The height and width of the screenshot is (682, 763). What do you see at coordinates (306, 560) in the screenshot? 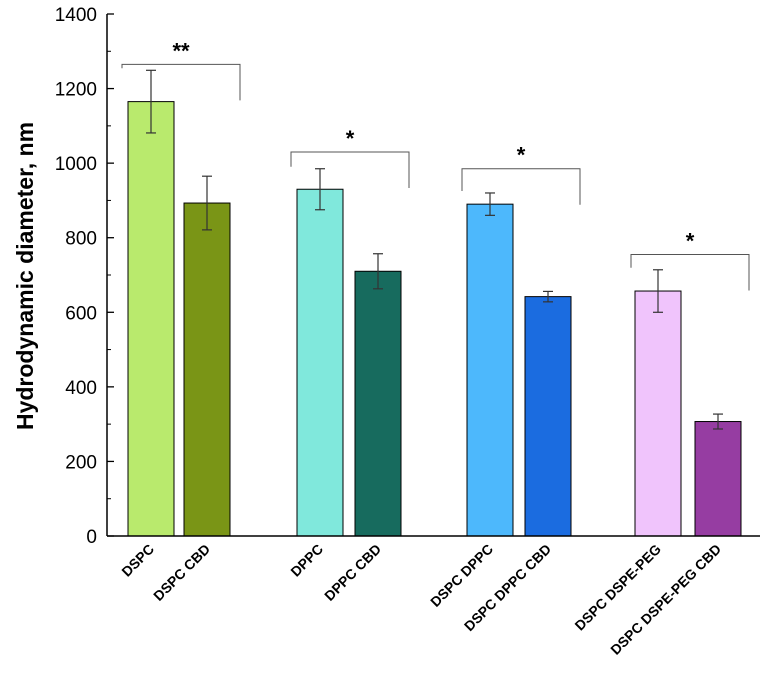
I see `x-category-label: DPPC` at bounding box center [306, 560].